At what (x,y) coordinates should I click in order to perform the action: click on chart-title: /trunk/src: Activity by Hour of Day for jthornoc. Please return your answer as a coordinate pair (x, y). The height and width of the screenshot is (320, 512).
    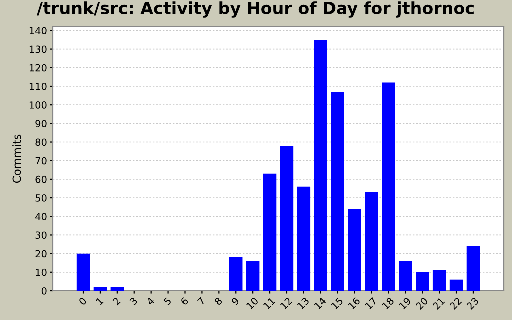
    Looking at the image, I should click on (255, 10).